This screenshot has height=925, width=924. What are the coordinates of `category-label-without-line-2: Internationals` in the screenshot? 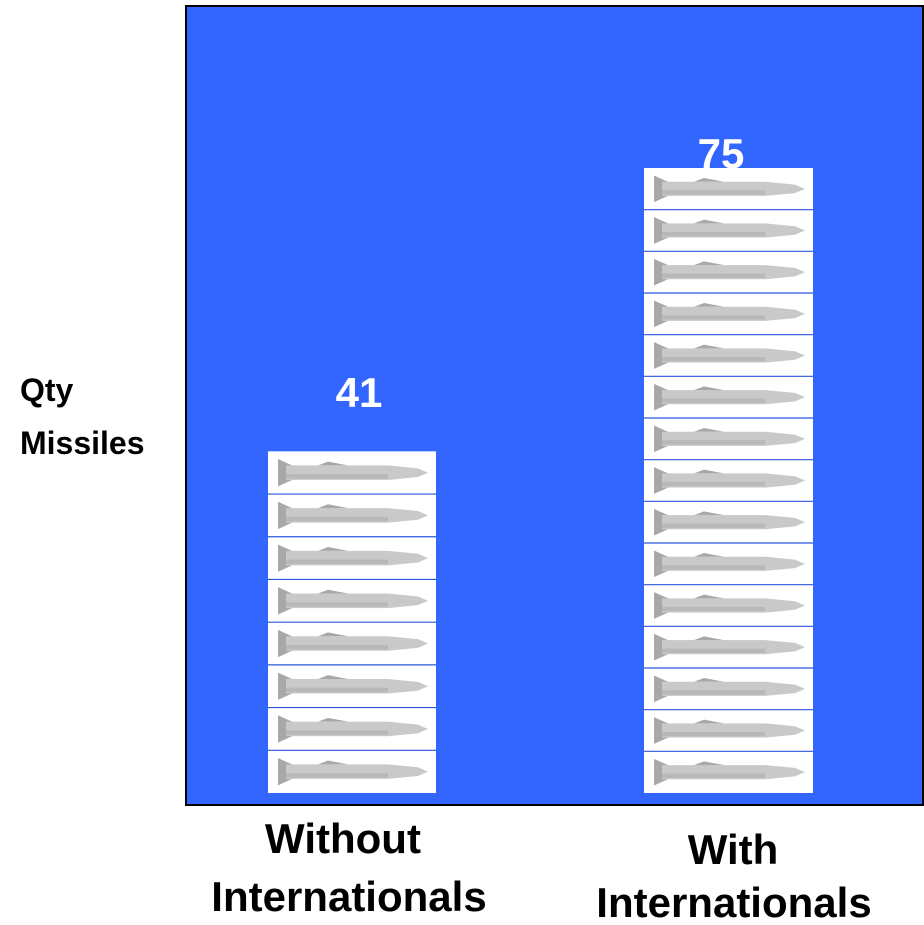 It's located at (348, 896).